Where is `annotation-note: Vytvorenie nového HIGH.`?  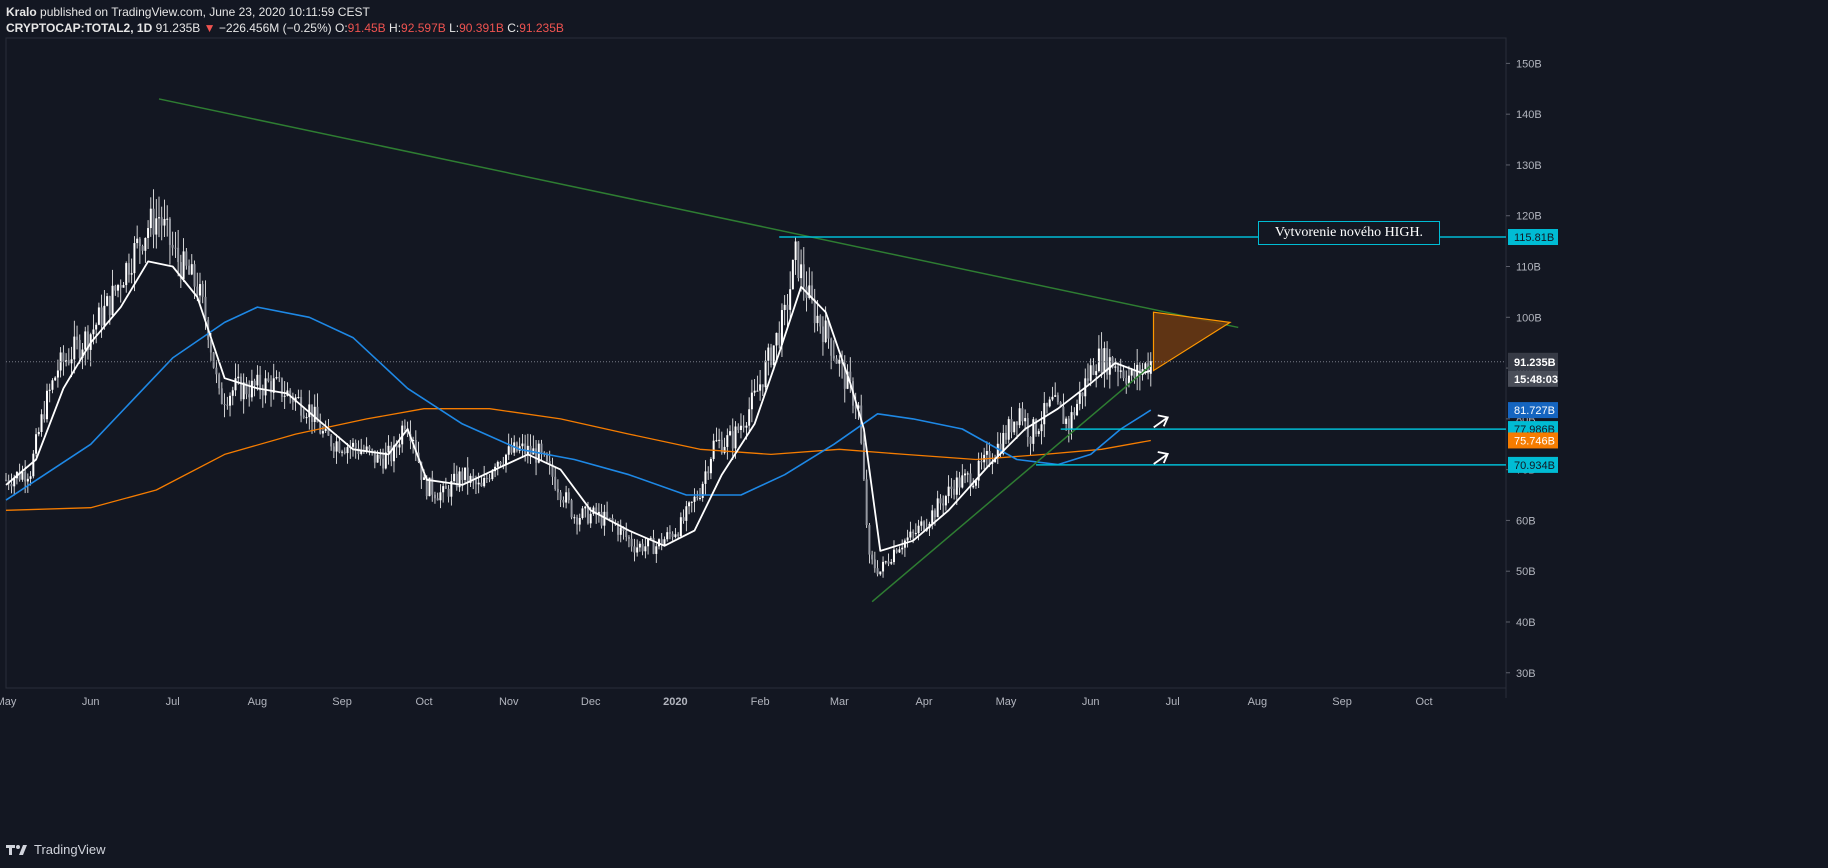 annotation-note: Vytvorenie nového HIGH. is located at coordinates (1349, 233).